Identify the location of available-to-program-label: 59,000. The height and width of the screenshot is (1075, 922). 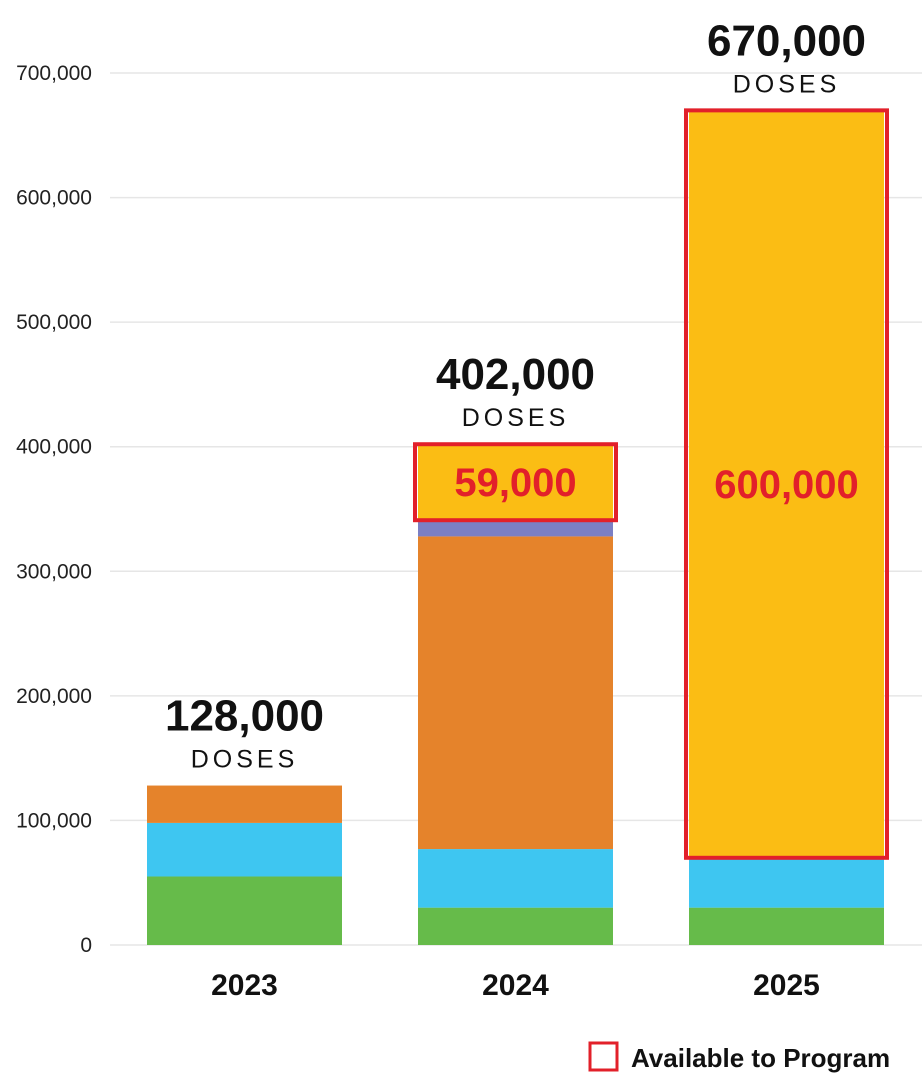
(515, 483).